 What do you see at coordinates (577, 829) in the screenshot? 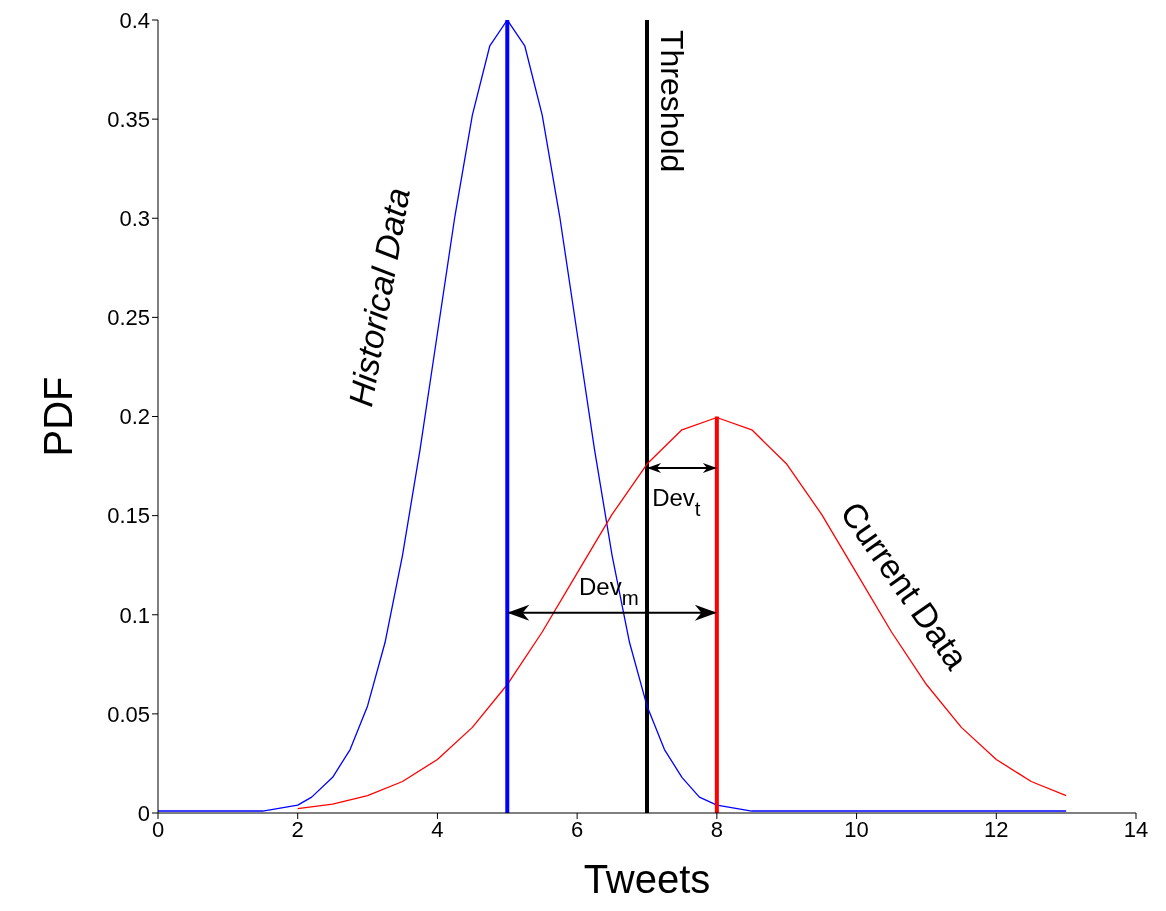
I see `x-tick-label: 6` at bounding box center [577, 829].